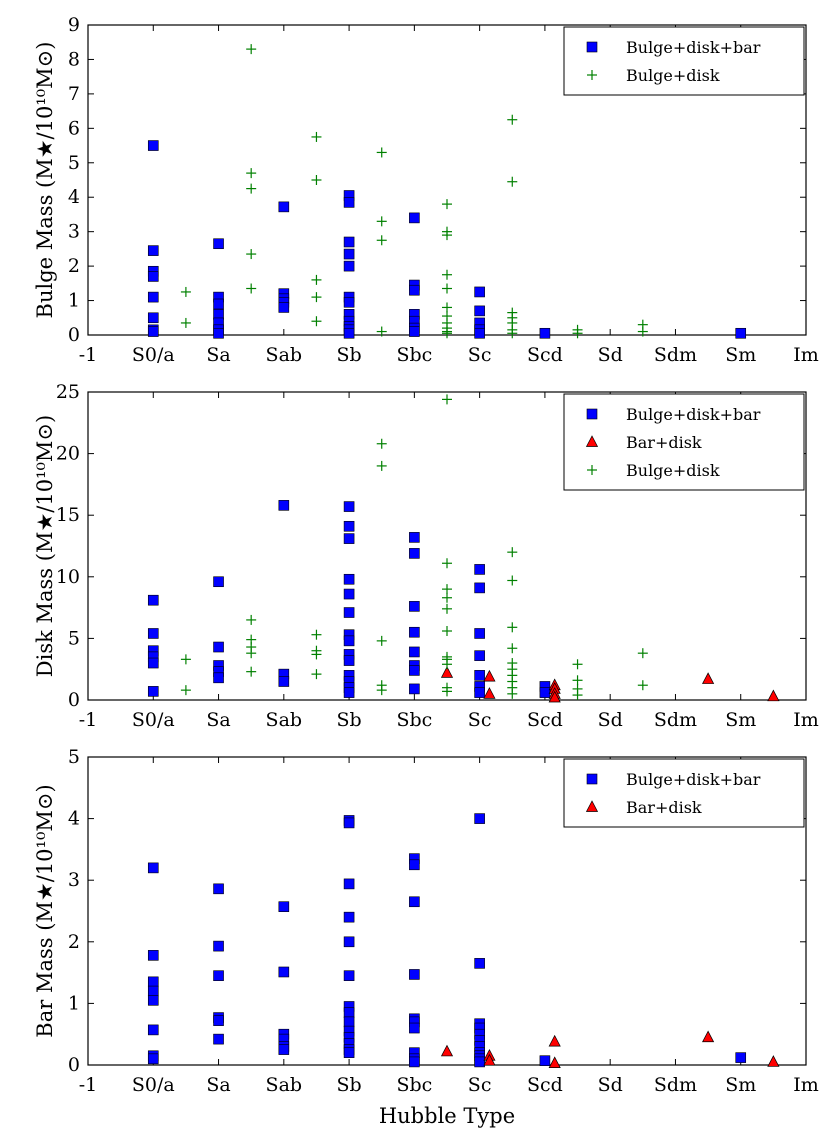  Describe the element at coordinates (610, 1085) in the screenshot. I see `x-tick-label: Sd` at that location.